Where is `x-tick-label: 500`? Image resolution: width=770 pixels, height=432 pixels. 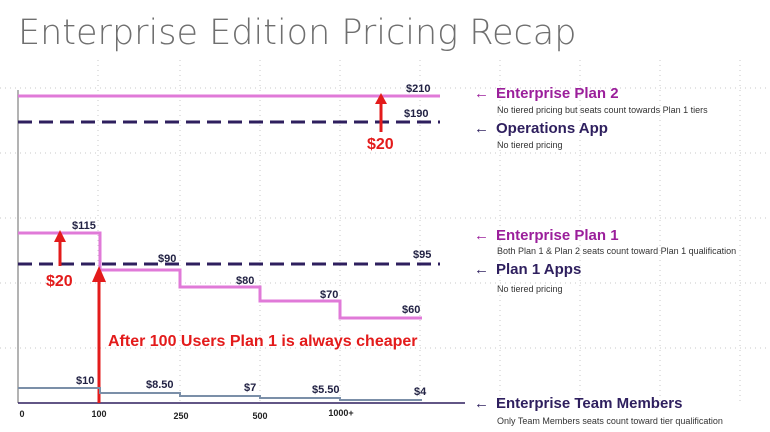 x-tick-label: 500 is located at coordinates (259, 416).